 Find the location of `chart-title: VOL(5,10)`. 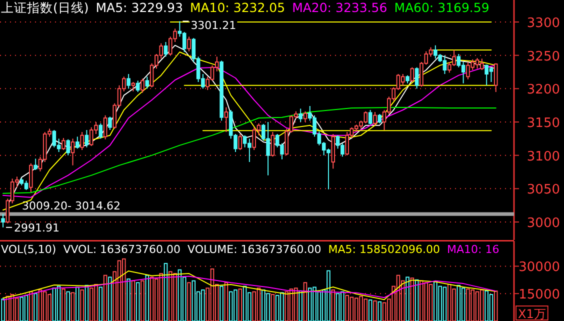

chart-title: VOL(5,10) is located at coordinates (28, 249).